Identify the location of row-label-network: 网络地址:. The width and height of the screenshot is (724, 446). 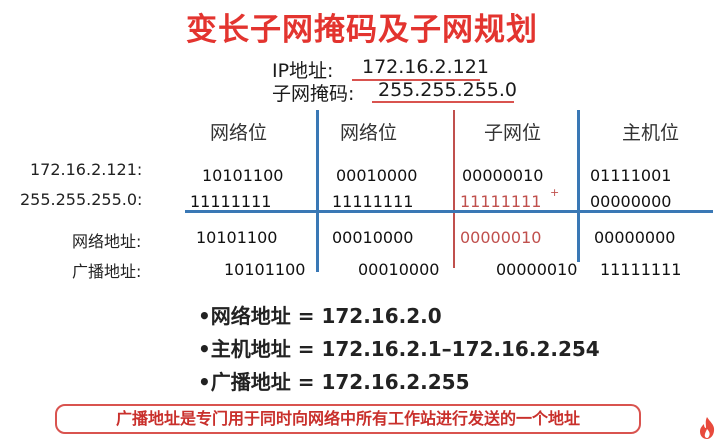
(107, 241).